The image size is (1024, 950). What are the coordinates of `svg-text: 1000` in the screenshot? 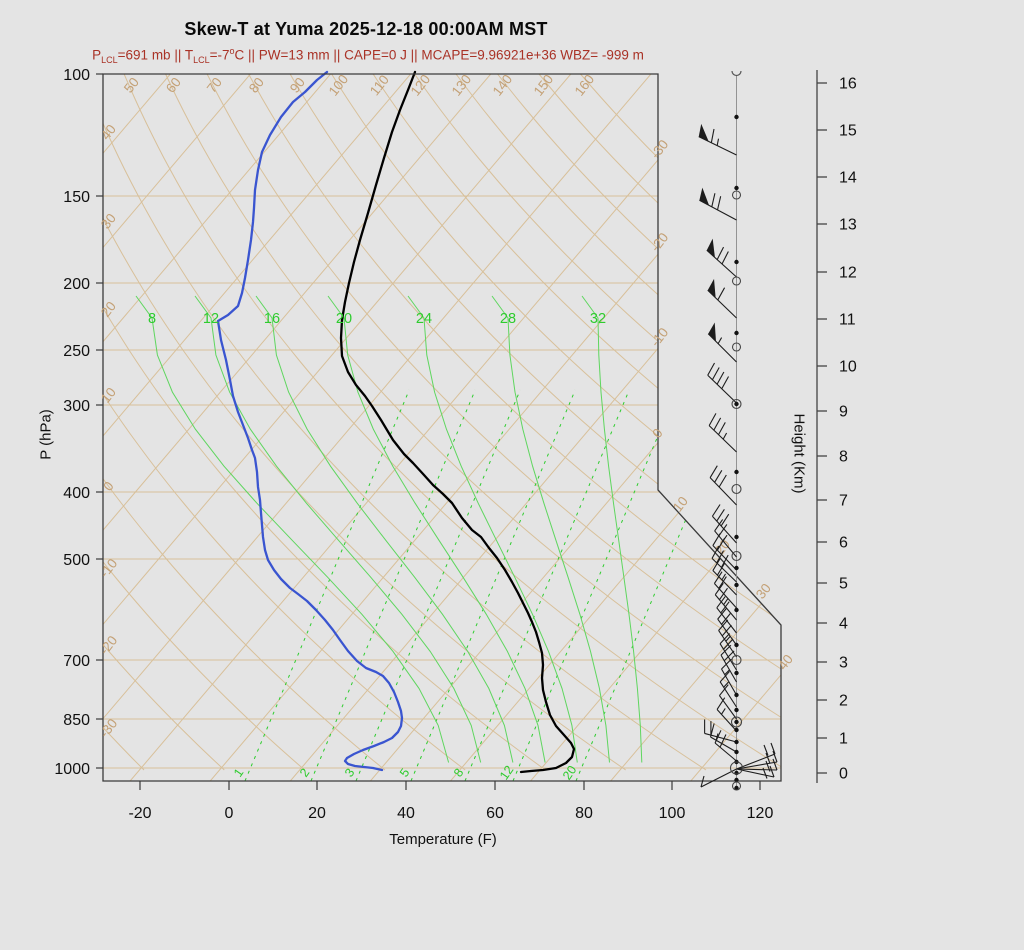 It's located at (72, 769).